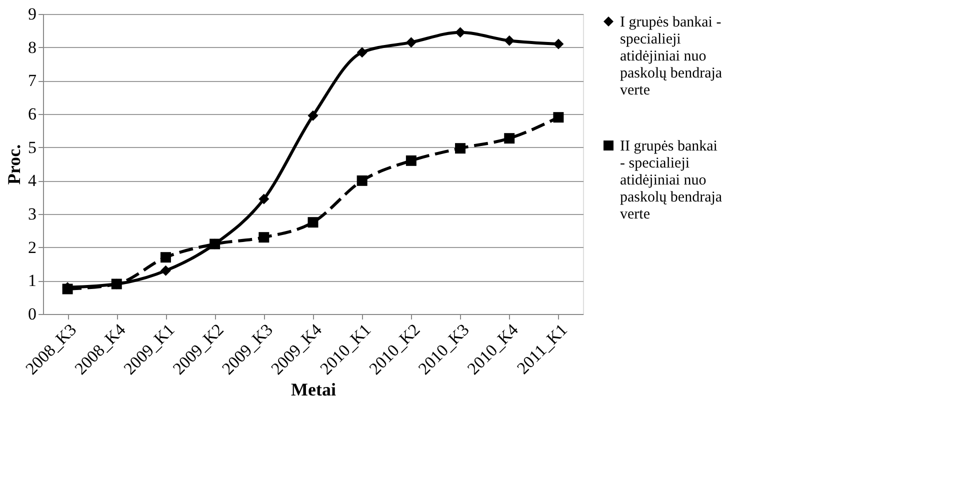  I want to click on y-tick-label: 4, so click(32, 180).